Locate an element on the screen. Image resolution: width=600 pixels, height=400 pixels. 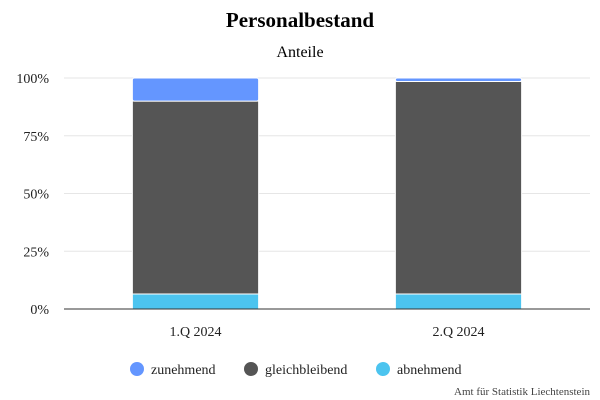
chart-subtitle: Anteile is located at coordinates (299, 52).